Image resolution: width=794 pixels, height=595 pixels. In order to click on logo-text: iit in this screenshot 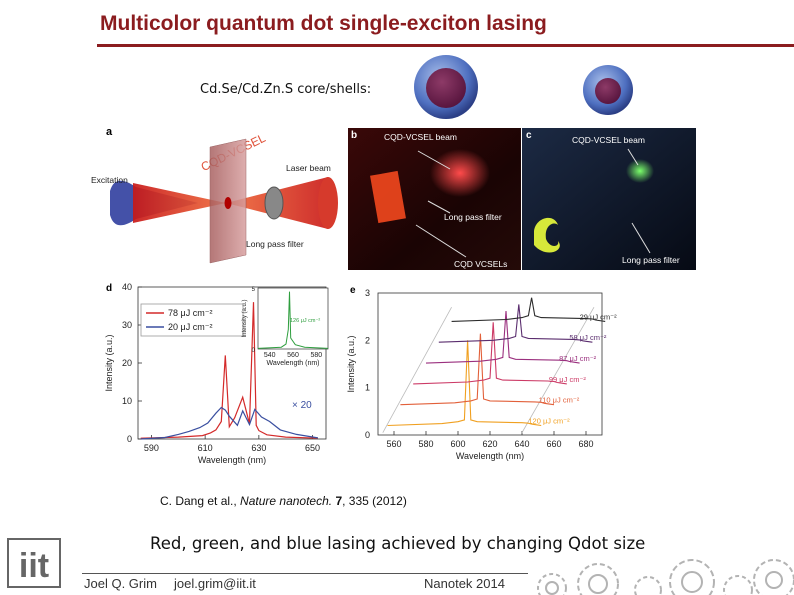, I will do `click(34, 566)`.